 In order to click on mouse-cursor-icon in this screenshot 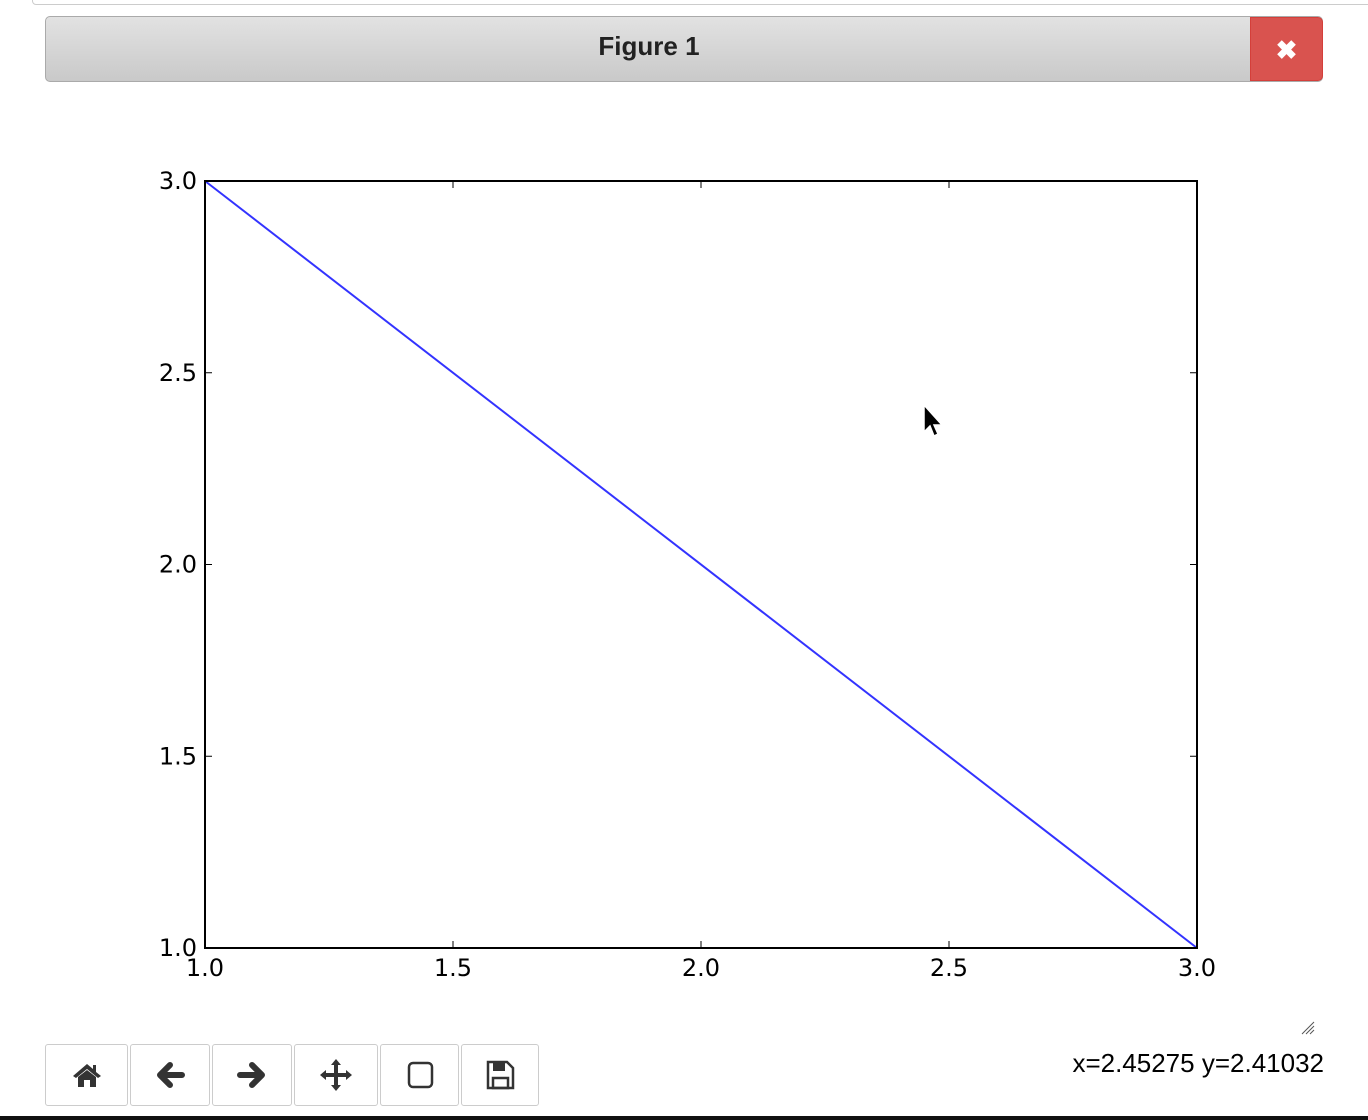, I will do `click(933, 421)`.